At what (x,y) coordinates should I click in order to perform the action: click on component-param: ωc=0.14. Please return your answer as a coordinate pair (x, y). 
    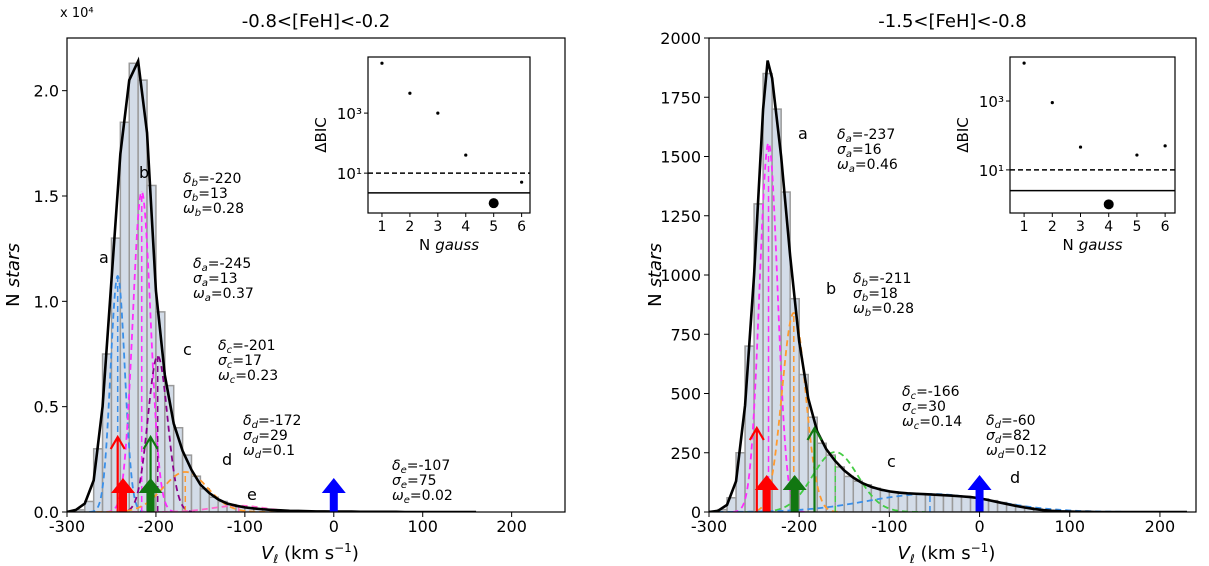
    Looking at the image, I should click on (932, 423).